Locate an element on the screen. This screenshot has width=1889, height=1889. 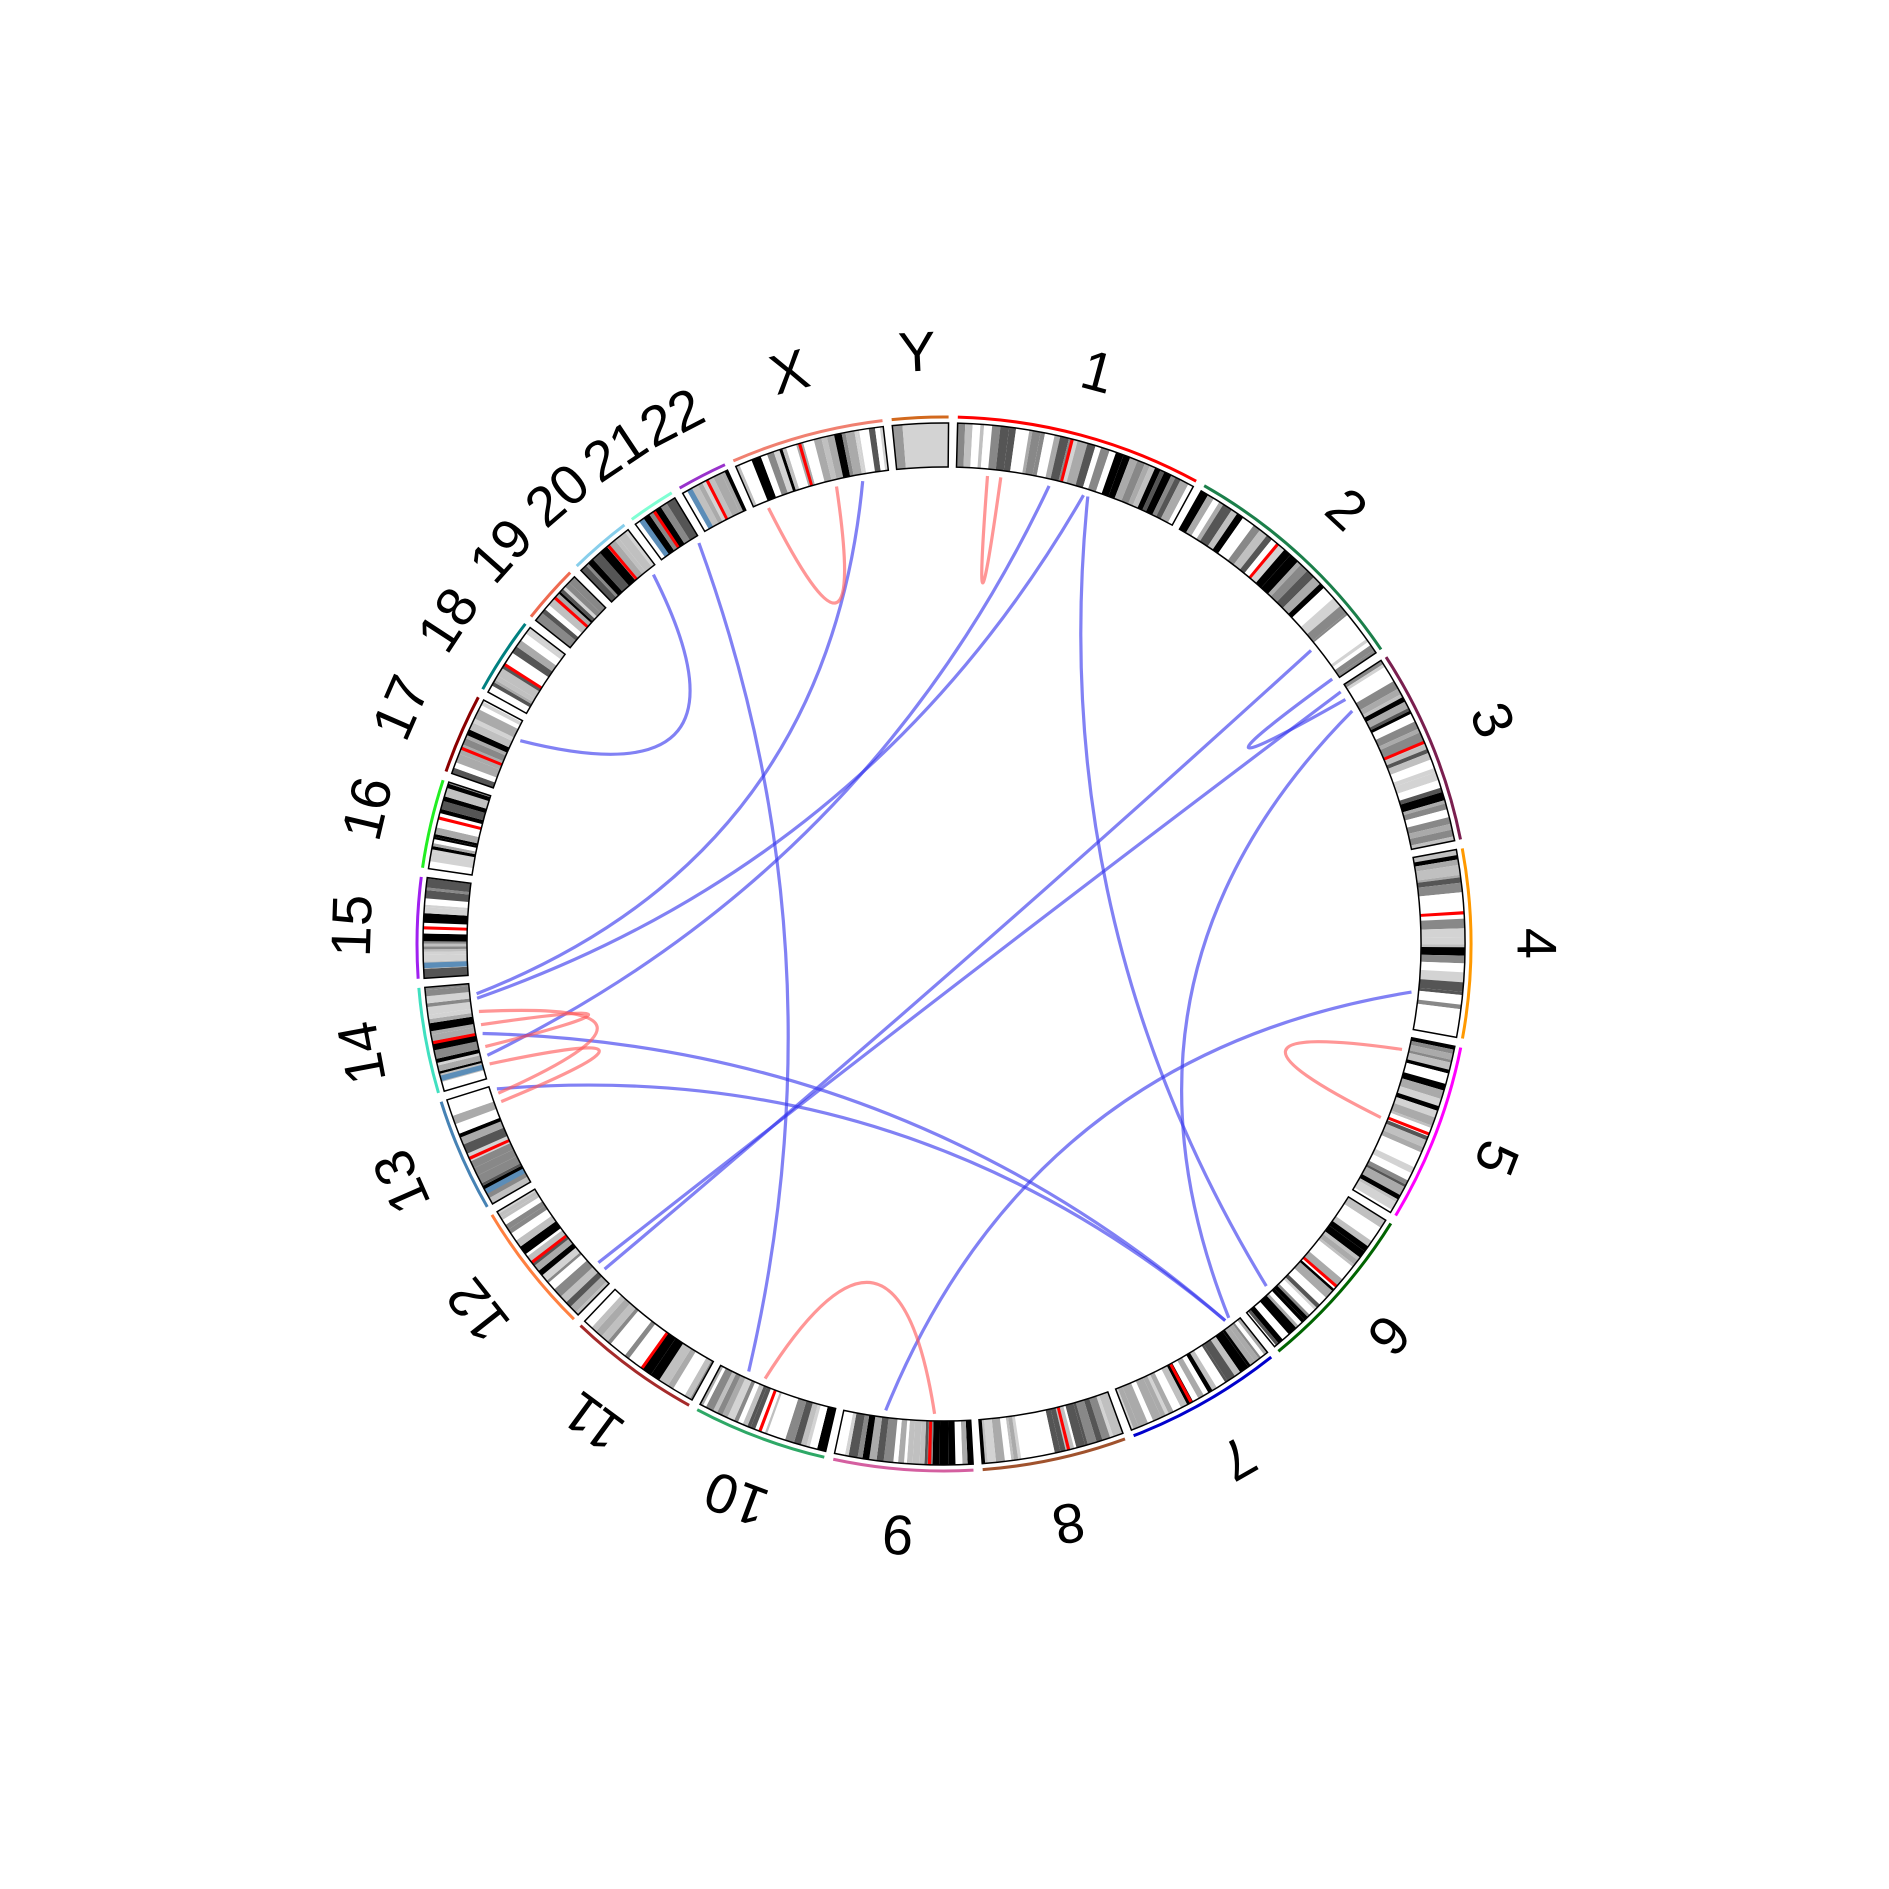
chromosome-label-4: 4 is located at coordinates (1536, 943).